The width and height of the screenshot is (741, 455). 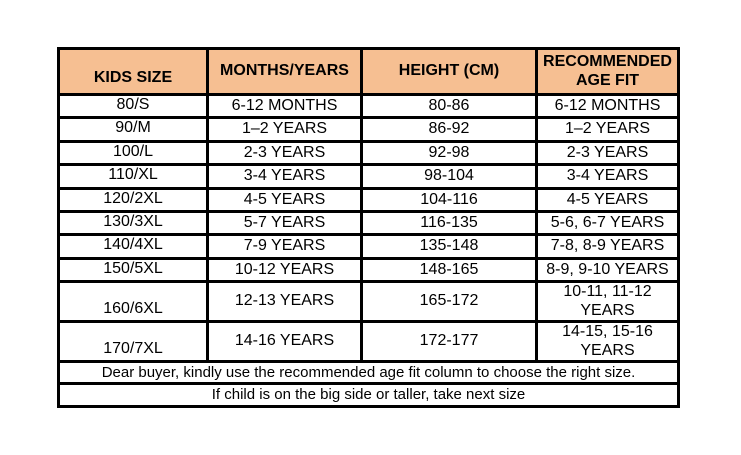 What do you see at coordinates (607, 246) in the screenshot?
I see `cell-recommended-age: 7-8, 8-9 YEARS` at bounding box center [607, 246].